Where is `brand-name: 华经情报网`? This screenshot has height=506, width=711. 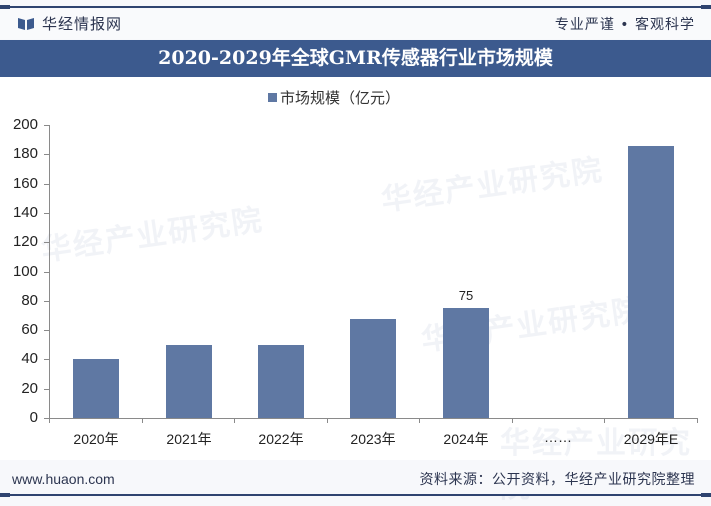
brand-name: 华经情报网 is located at coordinates (82, 24).